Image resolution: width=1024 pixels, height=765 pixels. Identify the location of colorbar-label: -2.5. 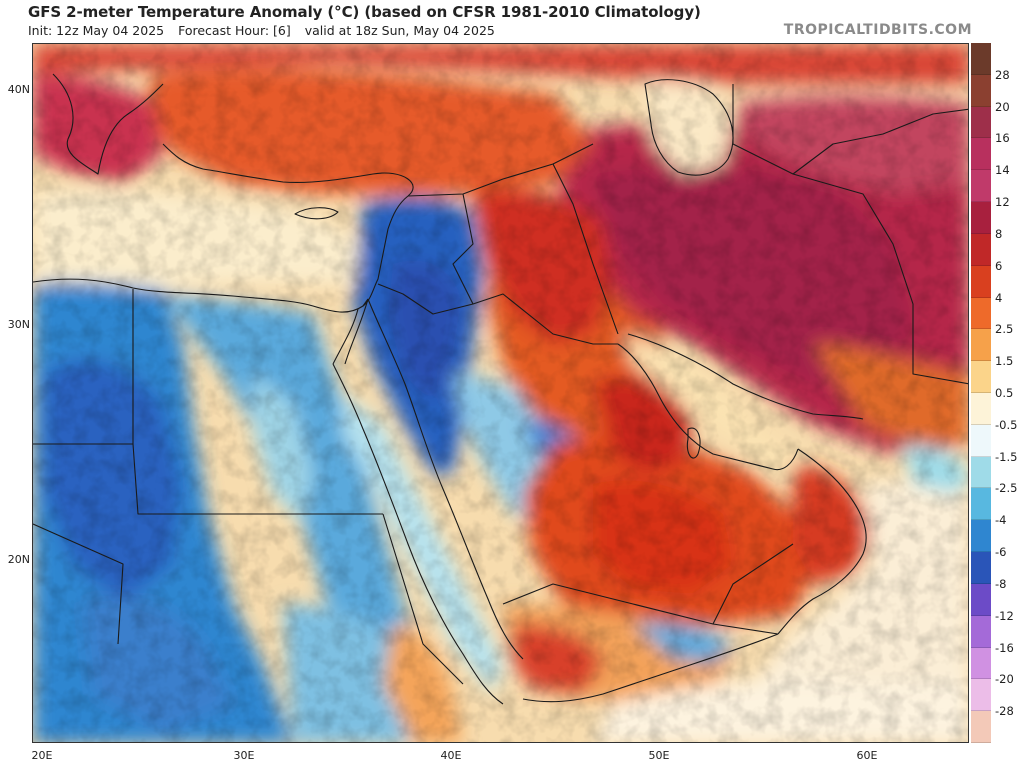
(1006, 488).